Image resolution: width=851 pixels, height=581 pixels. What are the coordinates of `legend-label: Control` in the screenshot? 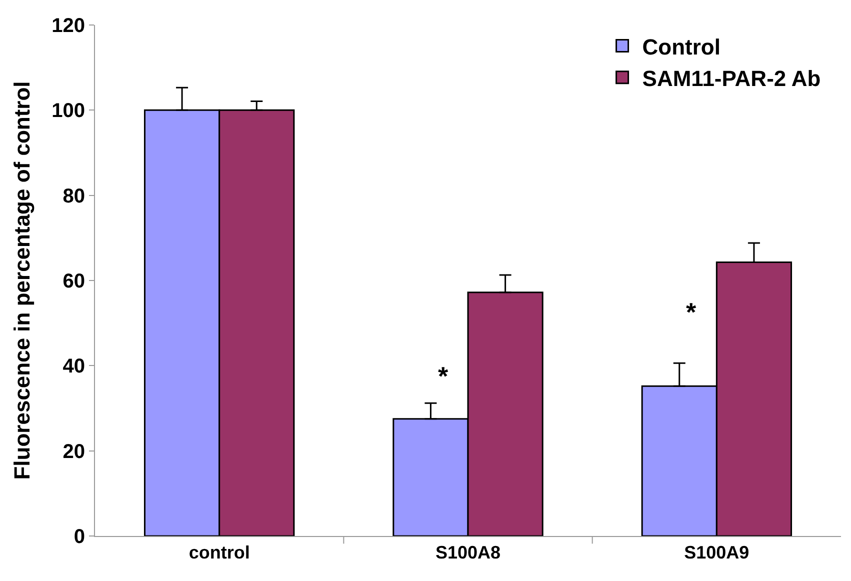 It's located at (681, 47).